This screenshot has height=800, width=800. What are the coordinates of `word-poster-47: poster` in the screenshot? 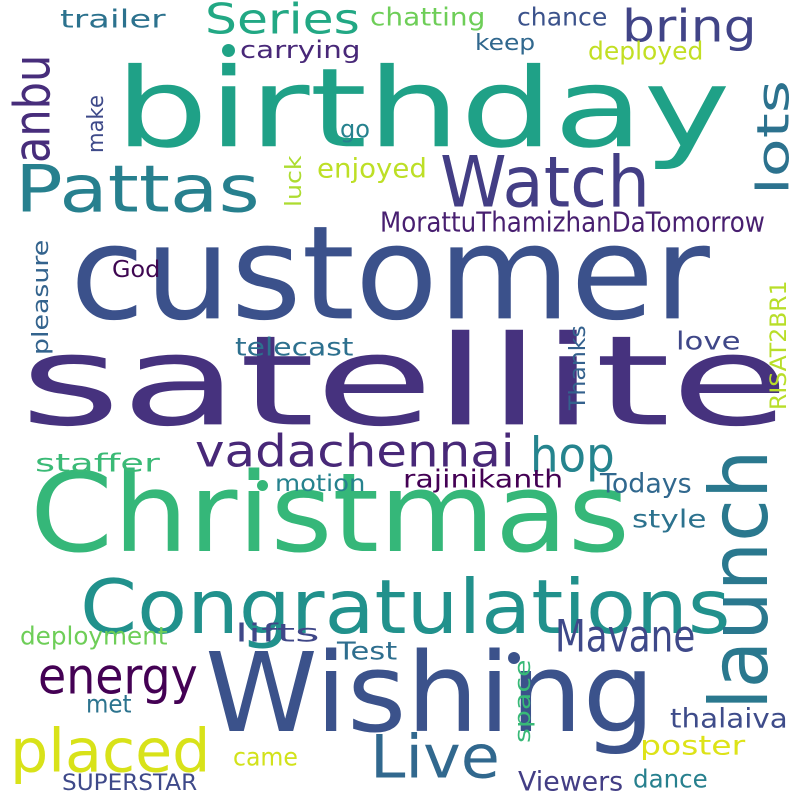 It's located at (693, 745).